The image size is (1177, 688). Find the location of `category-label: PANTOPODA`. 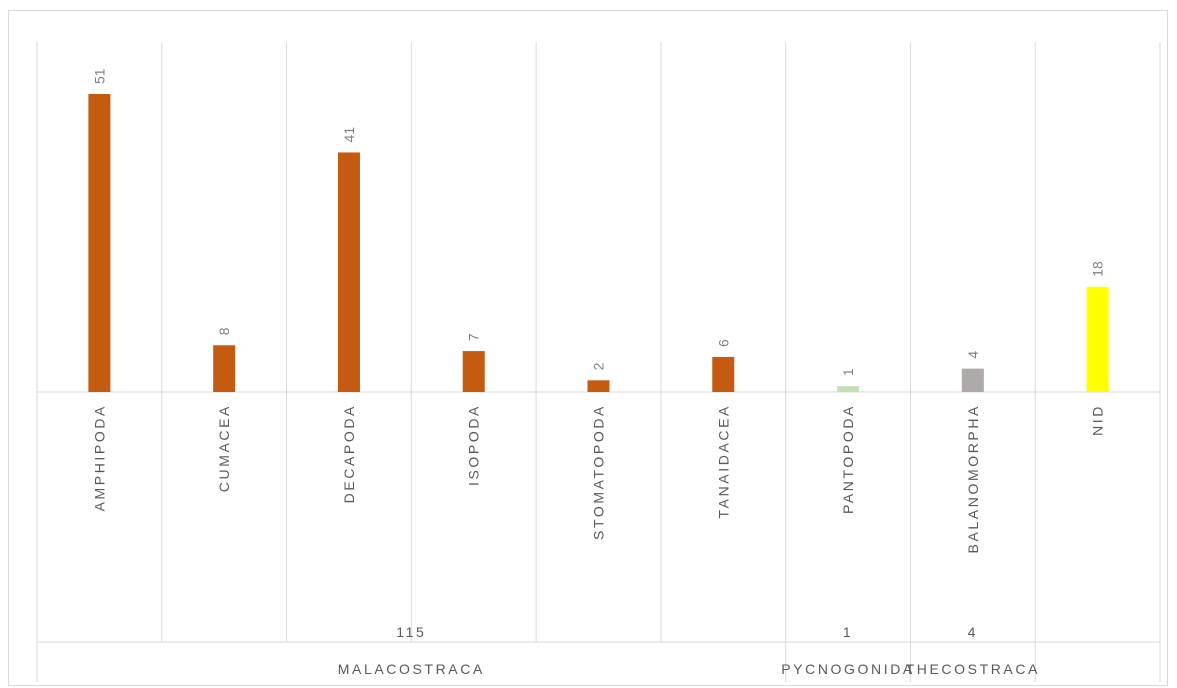

category-label: PANTOPODA is located at coordinates (848, 459).